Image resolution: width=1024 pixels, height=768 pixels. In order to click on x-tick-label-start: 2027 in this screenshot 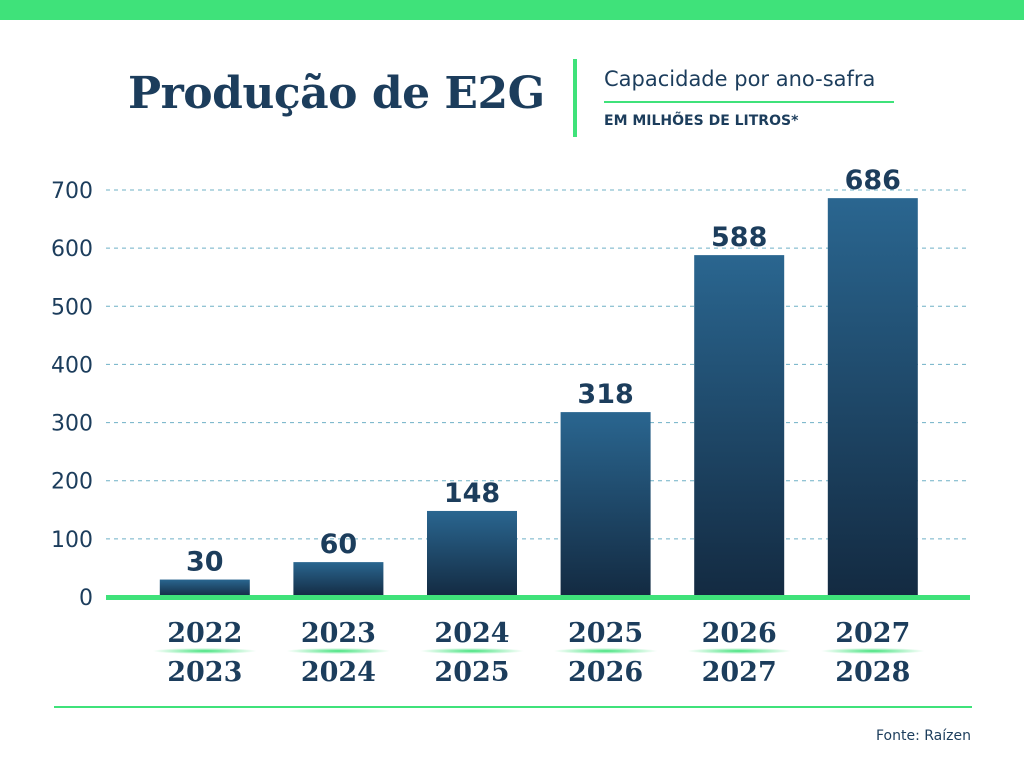, I will do `click(872, 633)`.